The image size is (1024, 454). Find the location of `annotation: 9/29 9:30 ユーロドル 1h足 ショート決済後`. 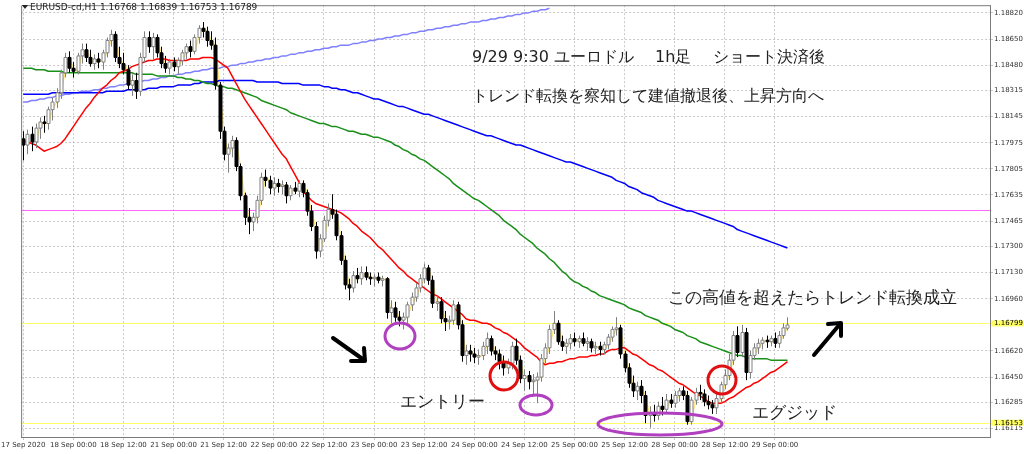

annotation: 9/29 9:30 ユーロドル 1h足 ショート決済後 is located at coordinates (648, 57).